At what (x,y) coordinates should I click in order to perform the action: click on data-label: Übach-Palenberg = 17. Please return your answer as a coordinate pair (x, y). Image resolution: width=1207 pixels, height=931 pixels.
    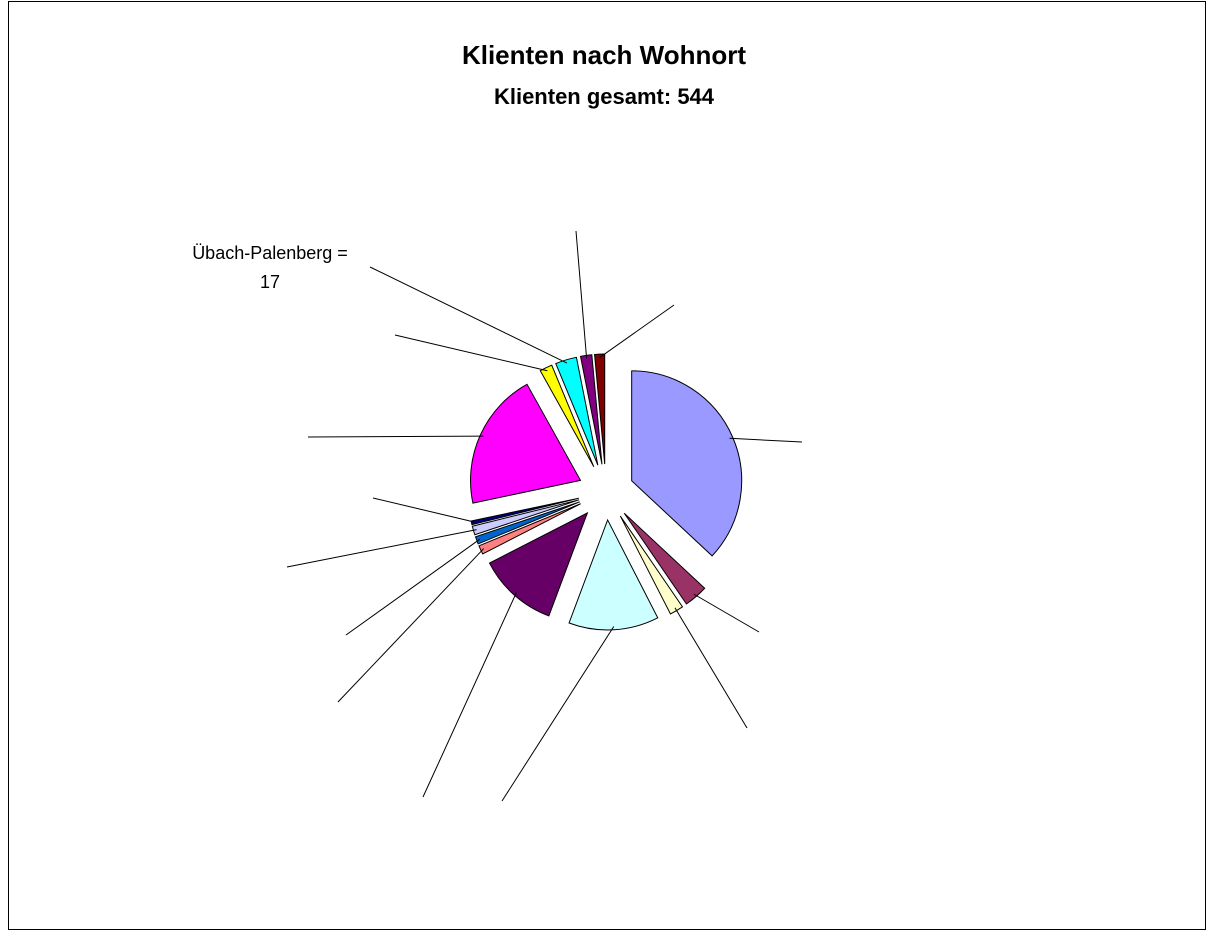
    Looking at the image, I should click on (270, 267).